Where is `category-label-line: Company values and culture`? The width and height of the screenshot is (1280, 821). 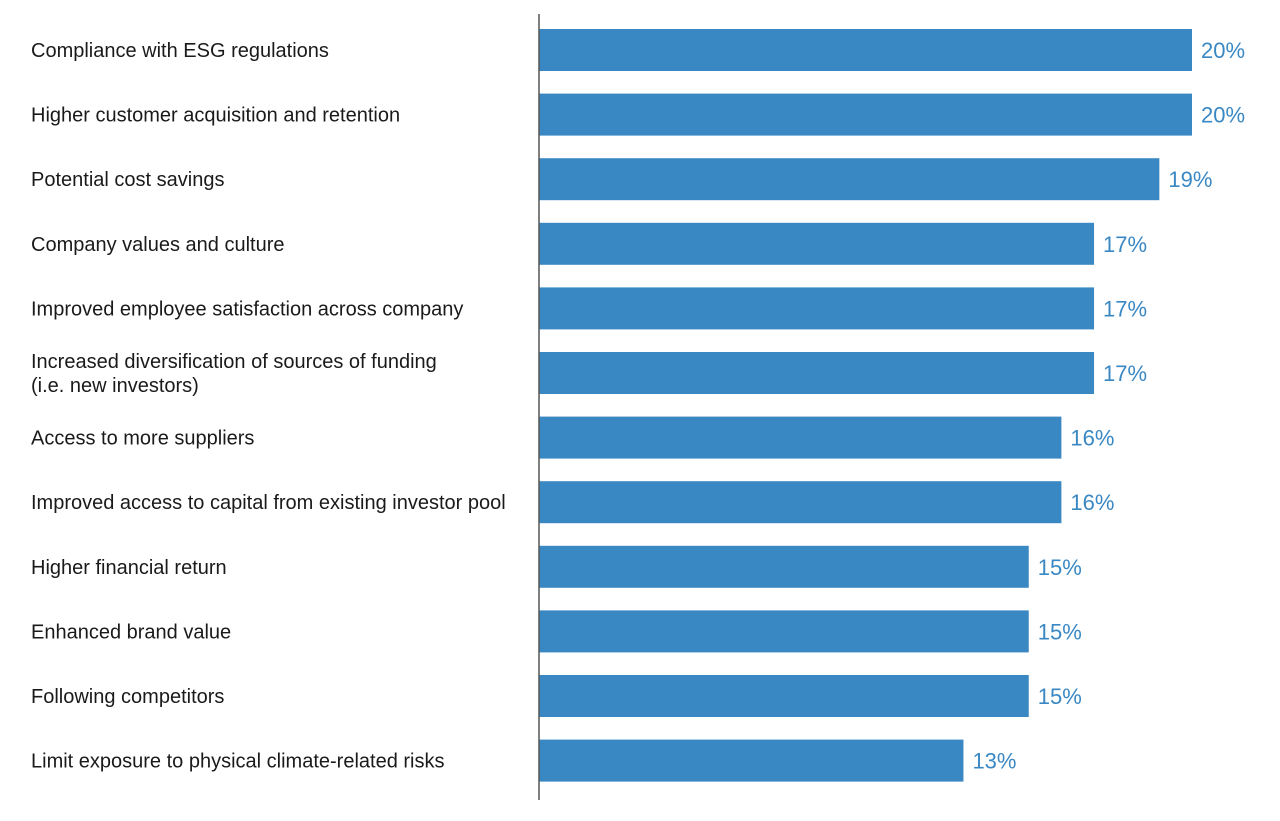 category-label-line: Company values and culture is located at coordinates (157, 245).